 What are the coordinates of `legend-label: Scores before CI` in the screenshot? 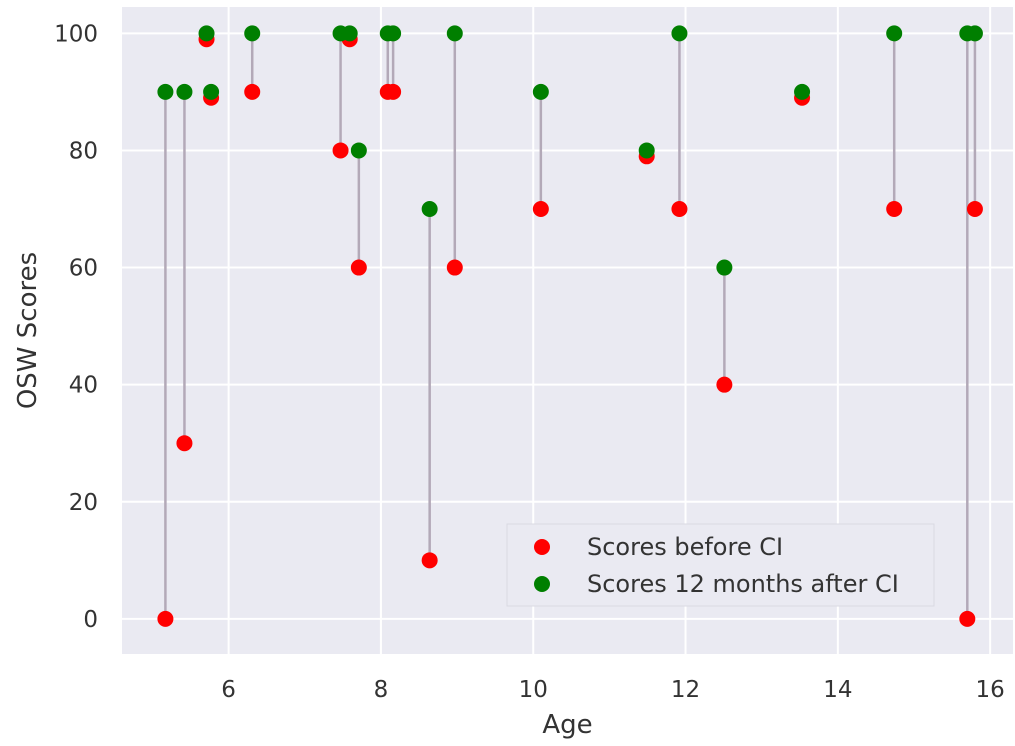 It's located at (685, 547).